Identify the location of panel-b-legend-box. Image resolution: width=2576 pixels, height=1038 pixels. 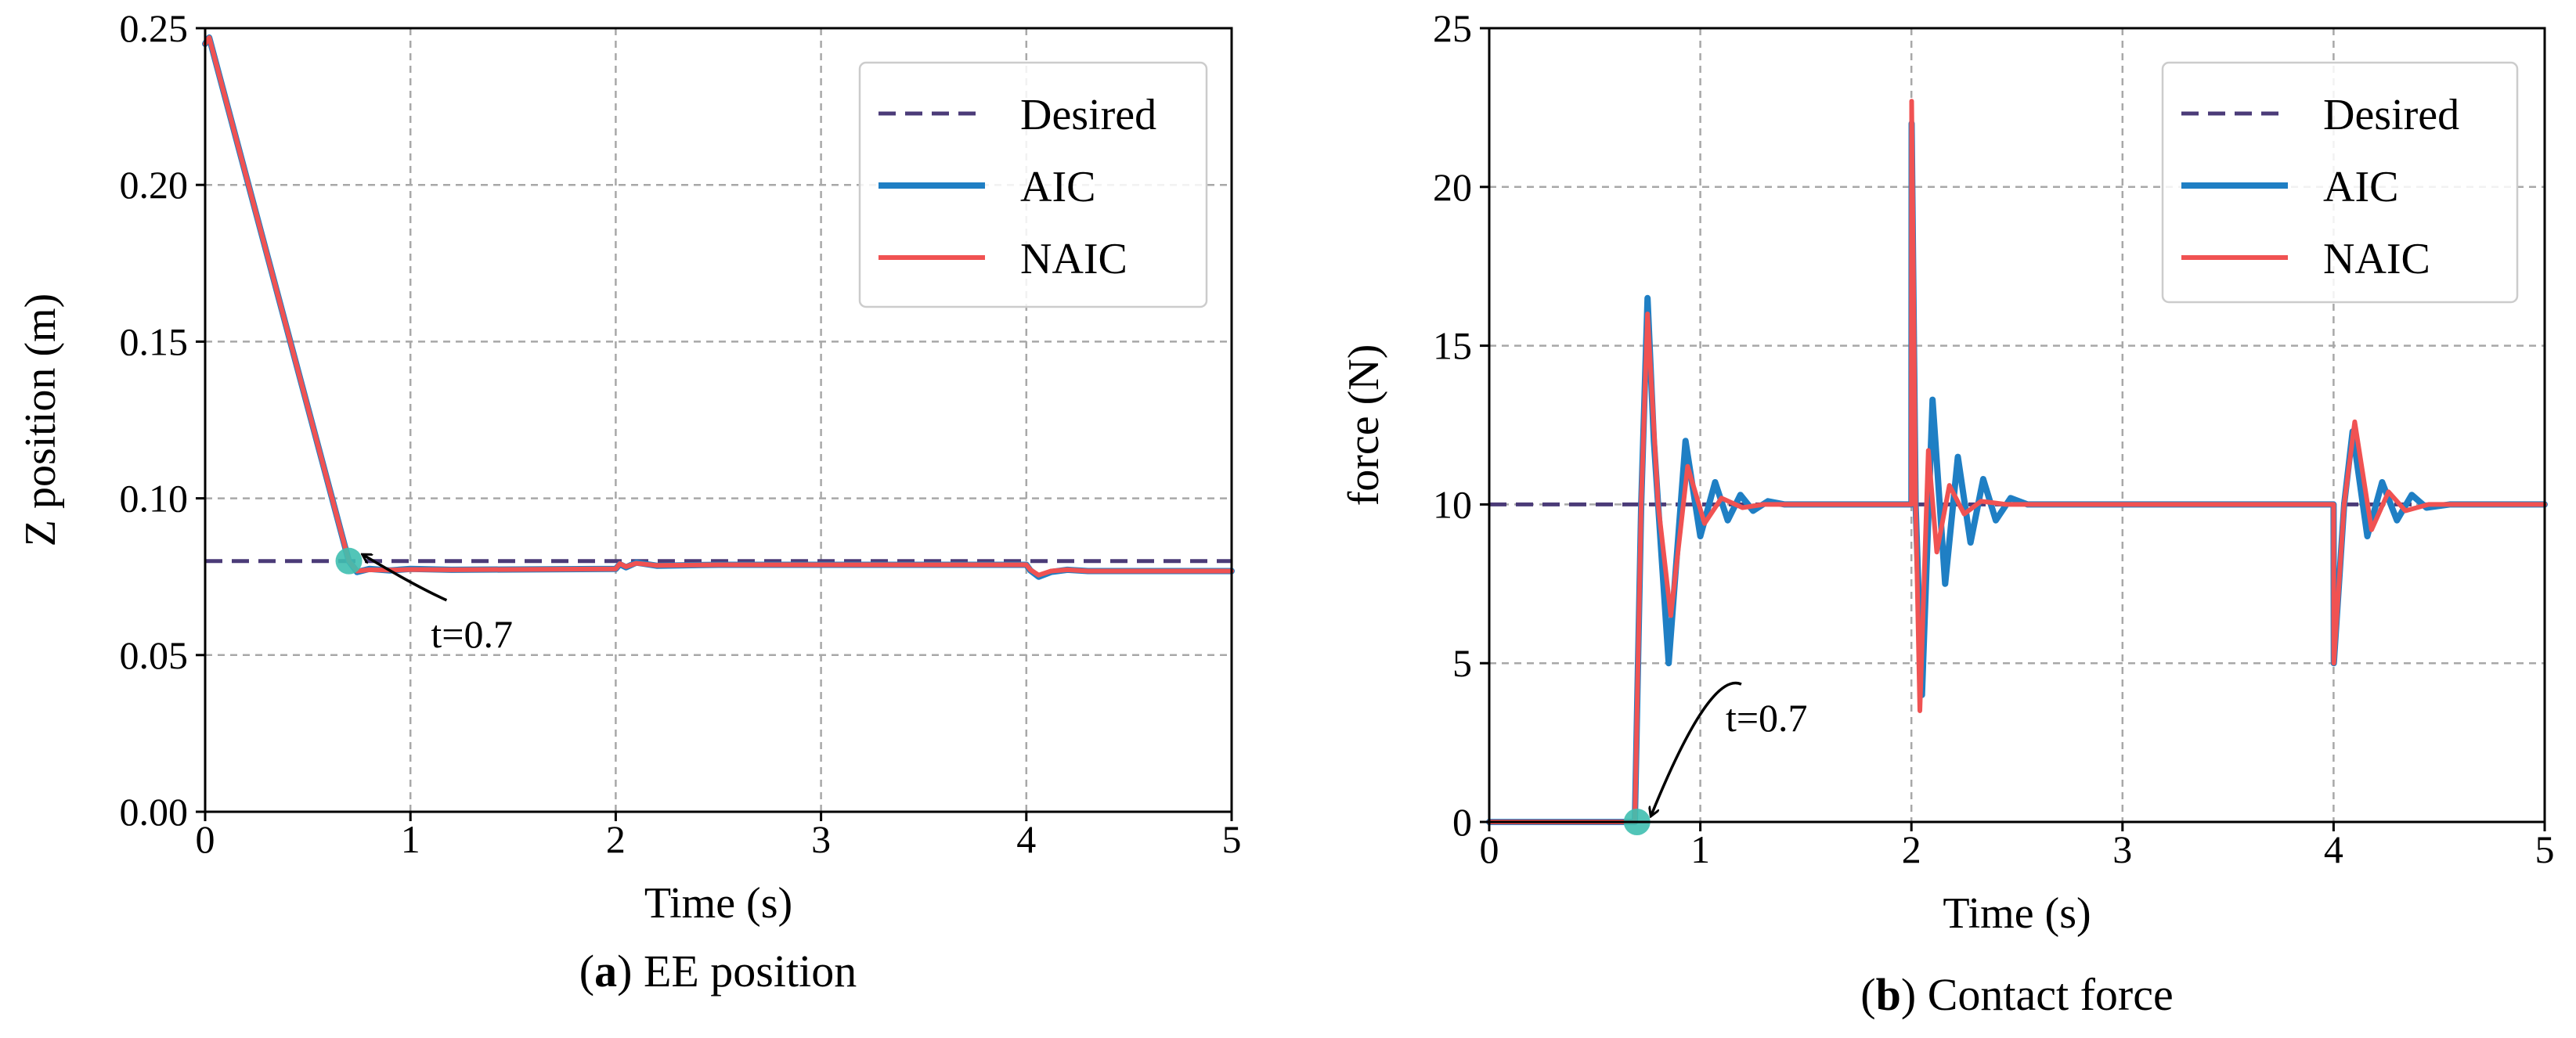
(2340, 182).